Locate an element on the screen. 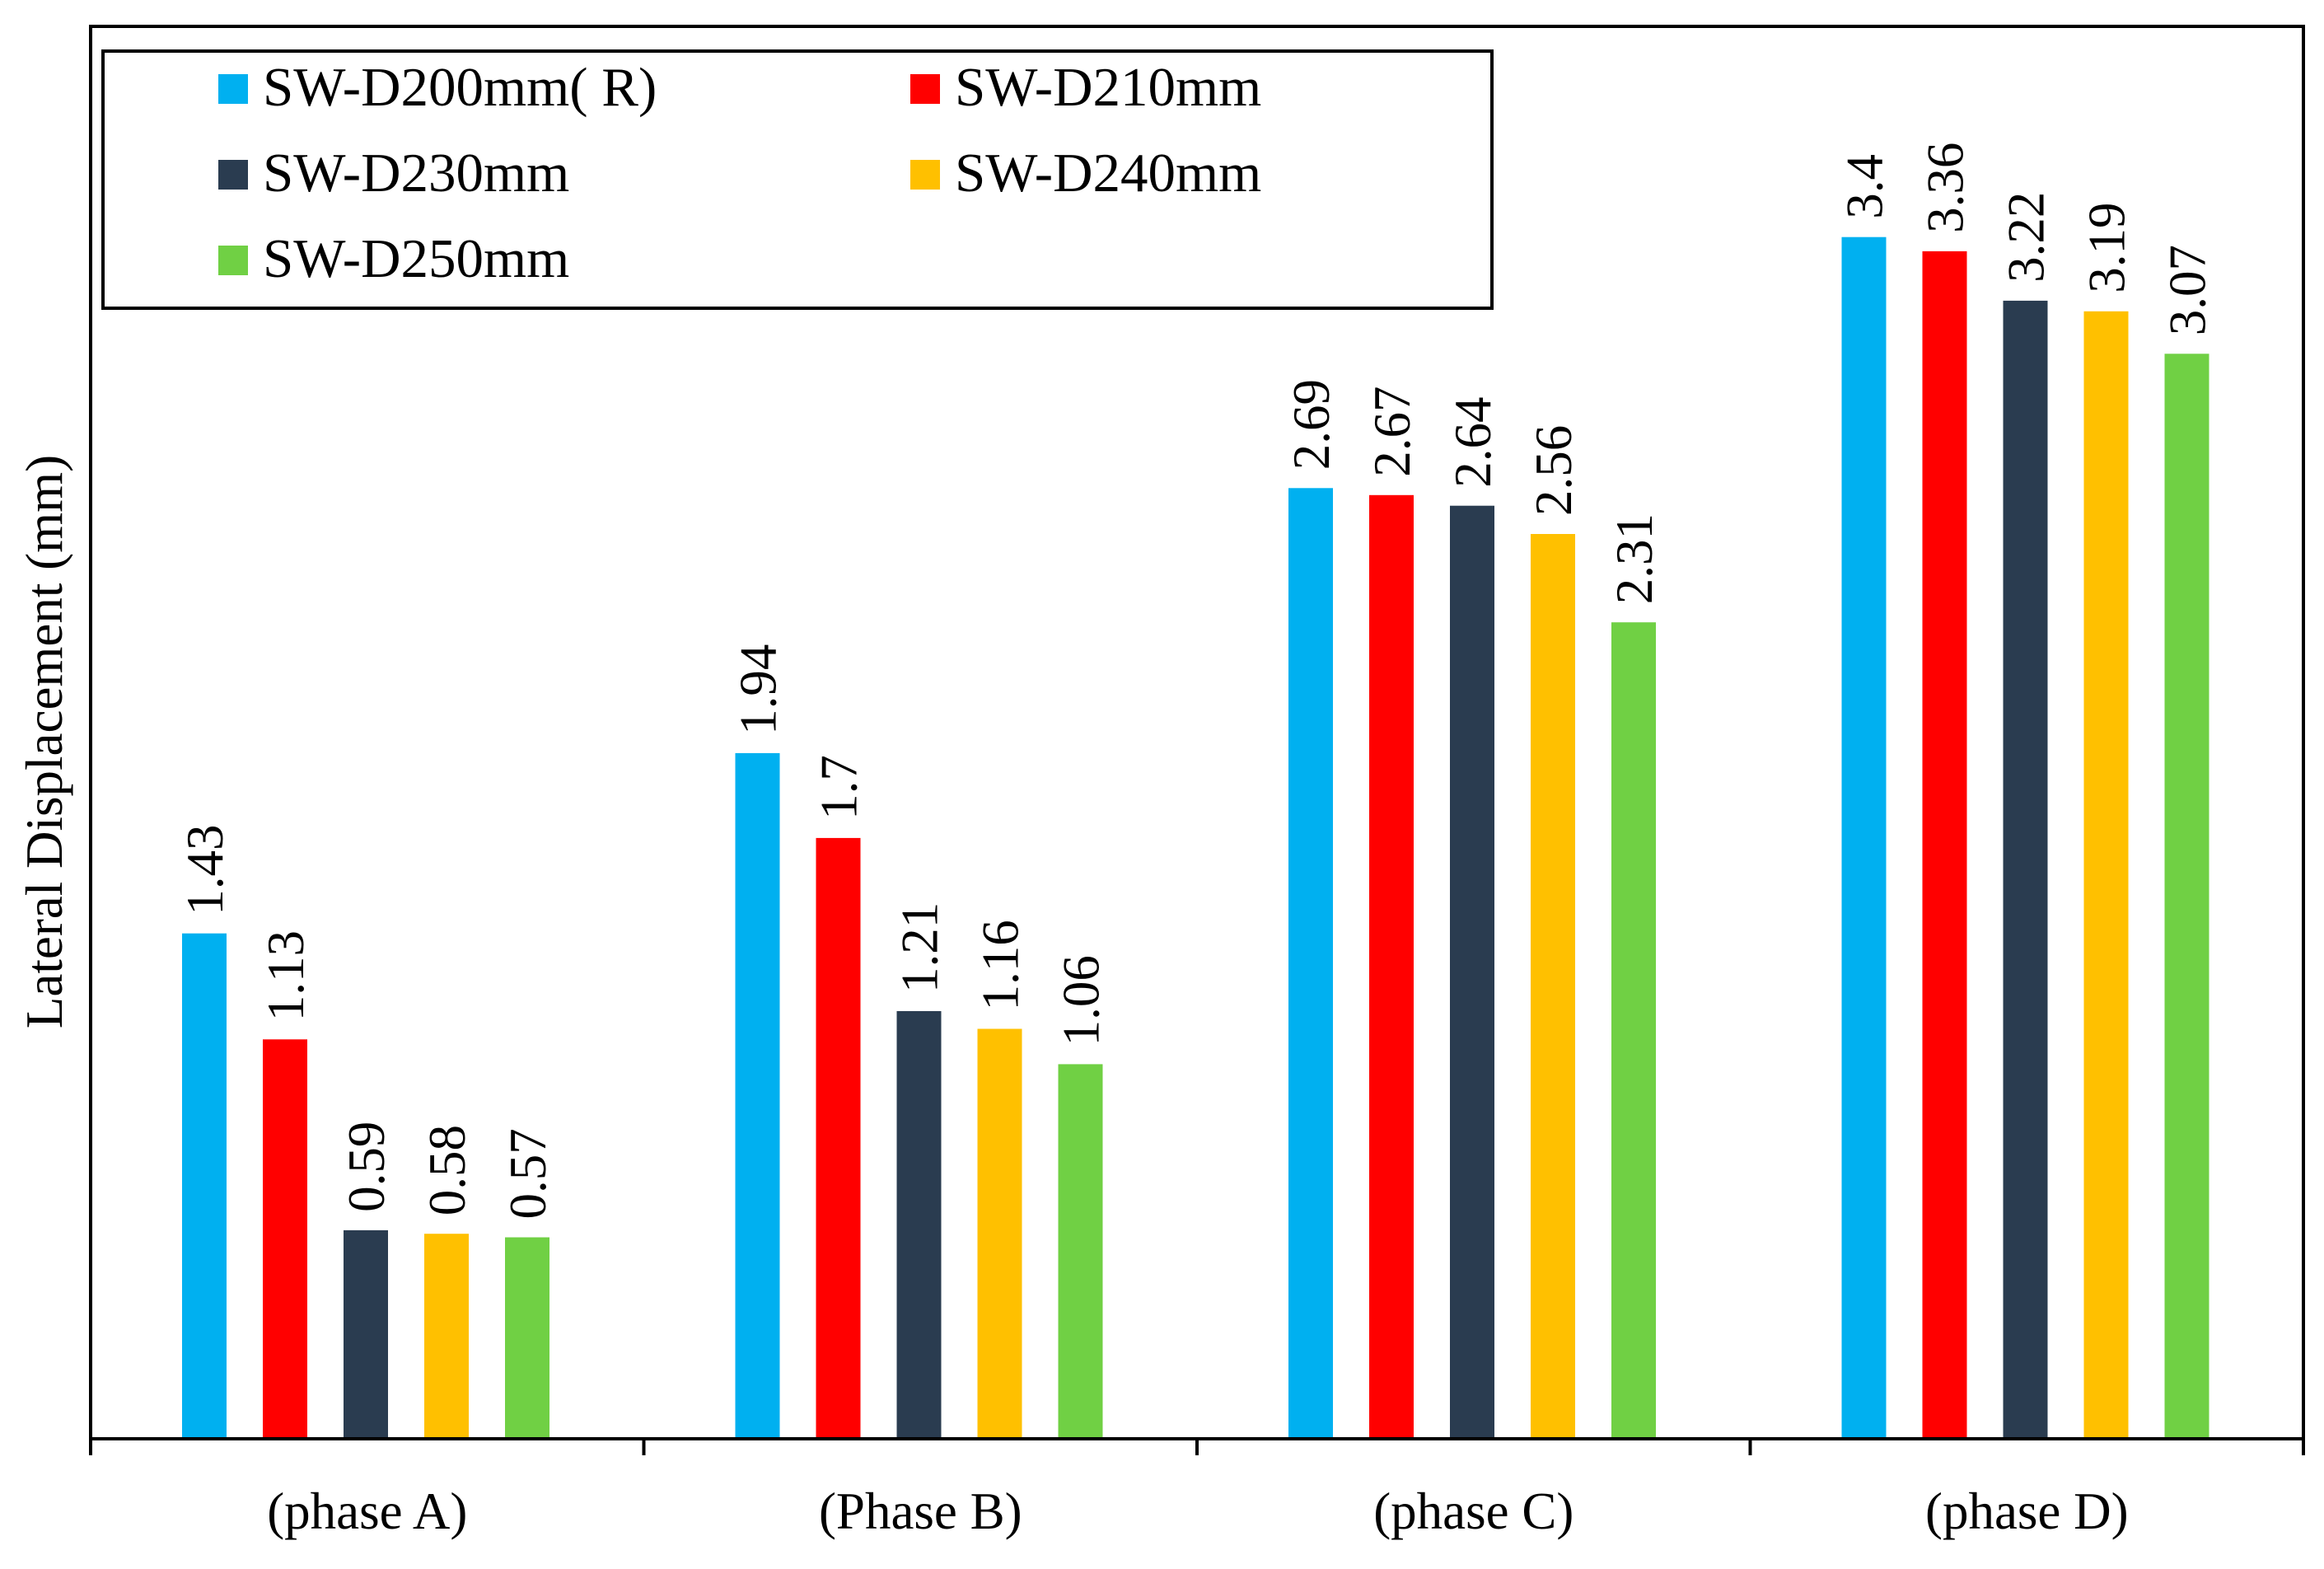 This screenshot has width=2324, height=1569. data-label-1-2: 1.94 is located at coordinates (759, 689).